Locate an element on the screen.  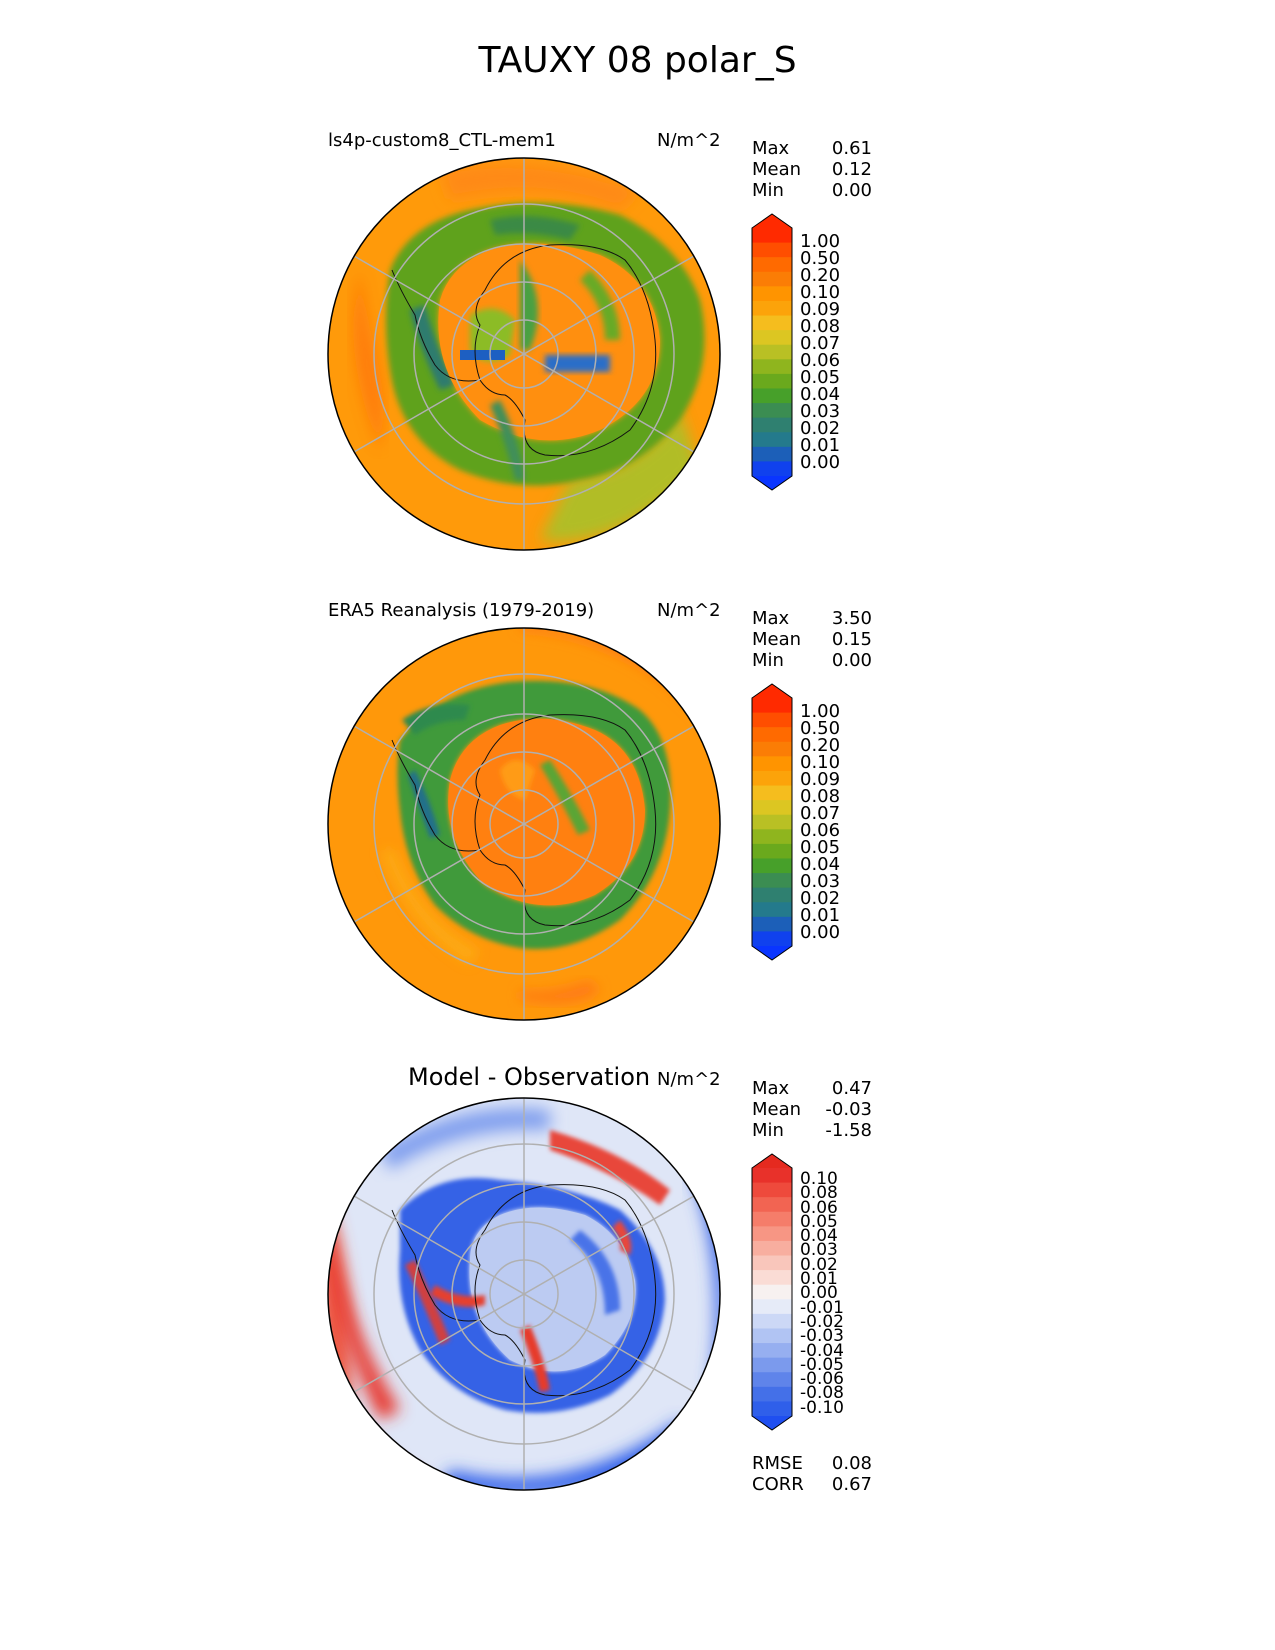
panel-1-stat-min-label: Min is located at coordinates (768, 190).